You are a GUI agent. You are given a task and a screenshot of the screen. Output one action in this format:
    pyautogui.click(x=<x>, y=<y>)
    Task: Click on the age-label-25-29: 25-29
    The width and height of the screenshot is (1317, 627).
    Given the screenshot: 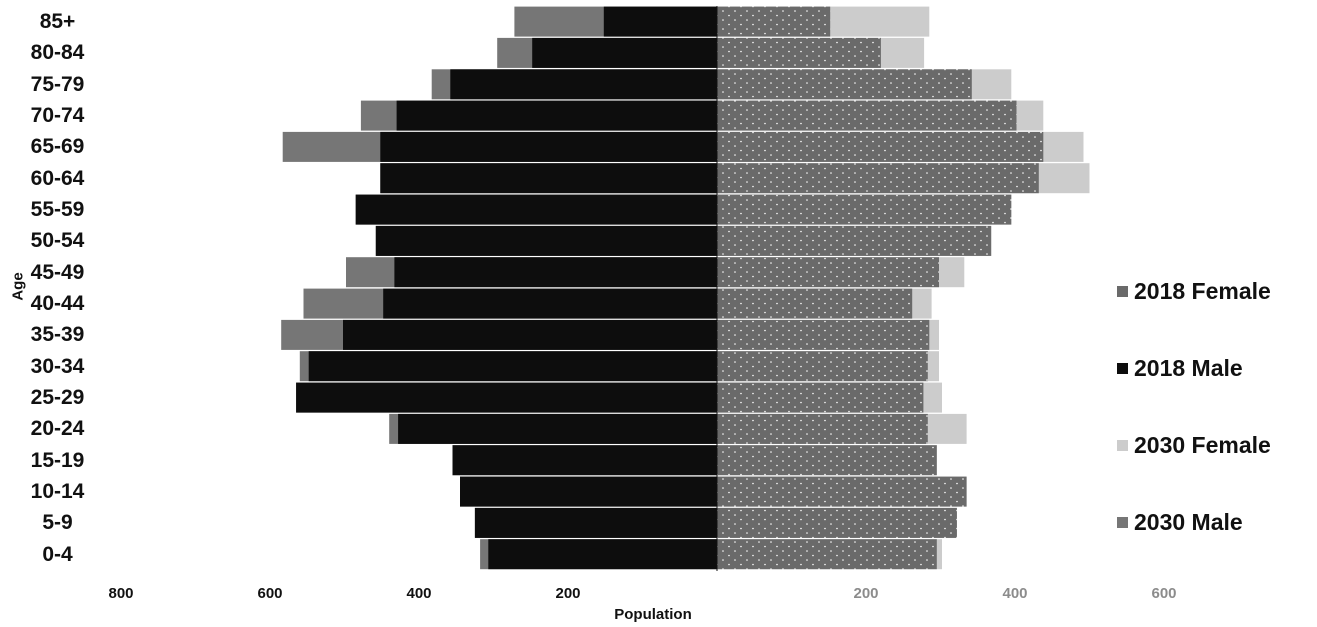 What is the action you would take?
    pyautogui.click(x=57, y=397)
    